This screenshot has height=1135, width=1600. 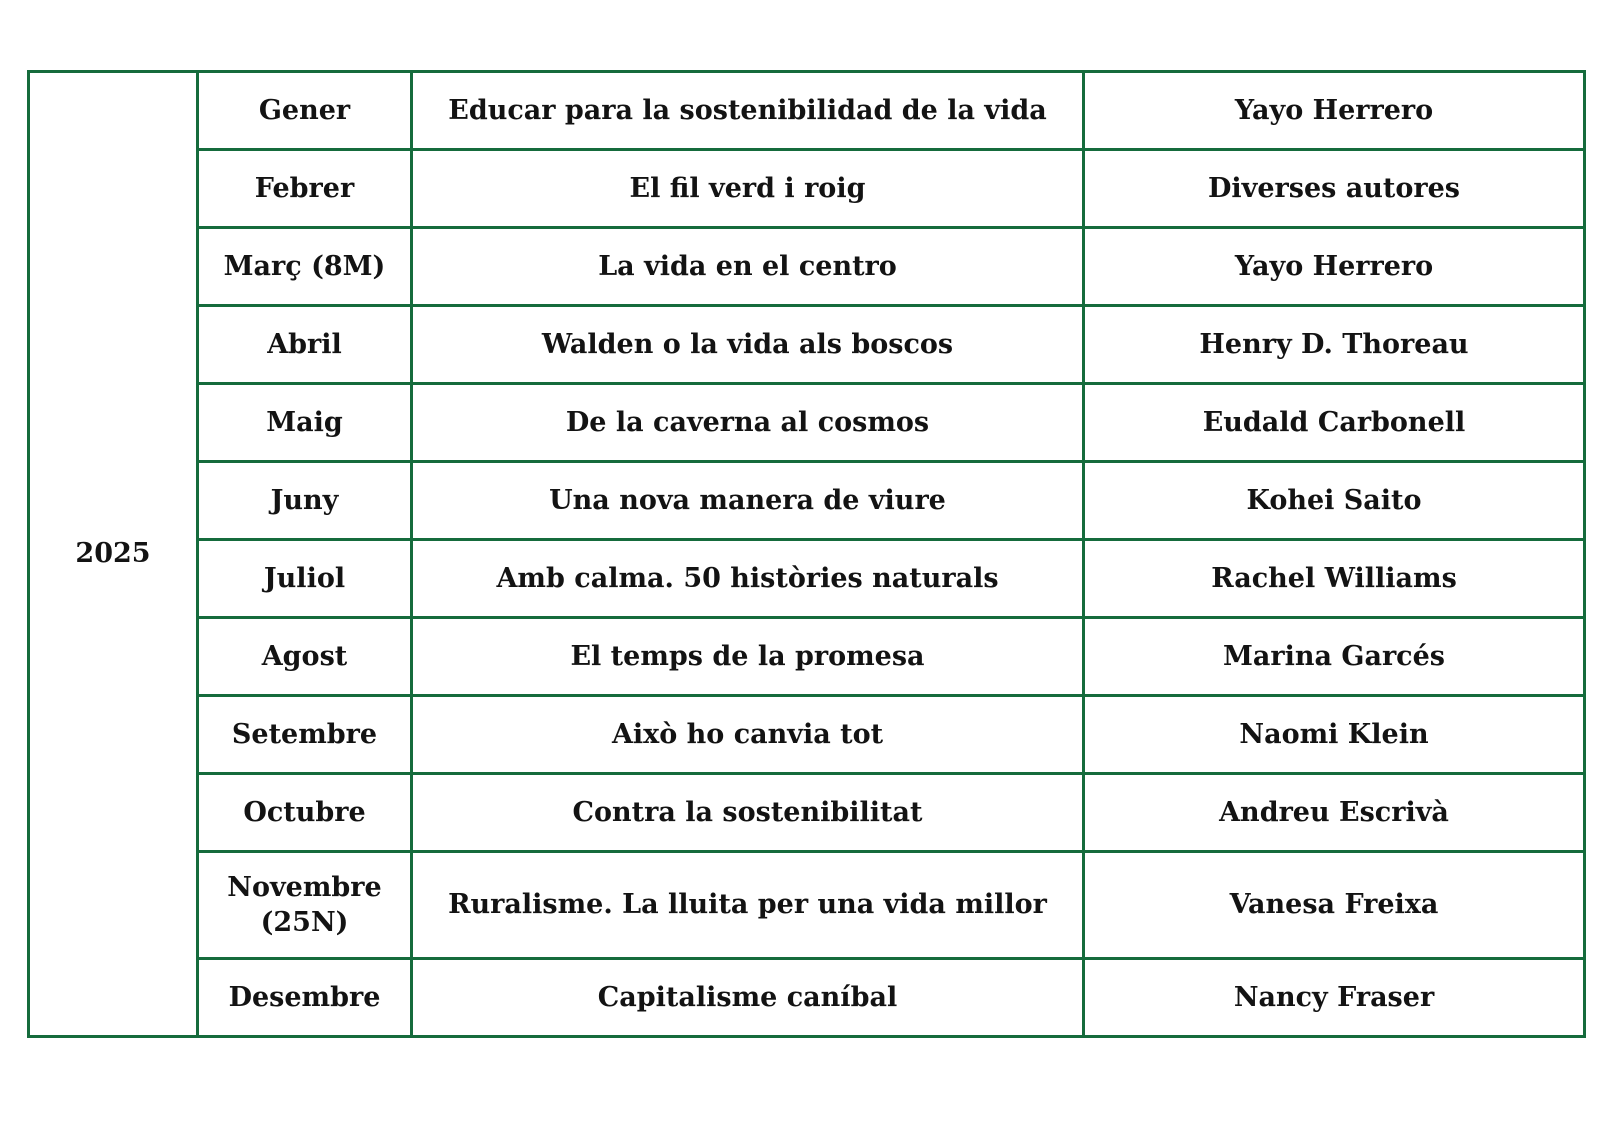 I want to click on author-cell: Andreu Escrivà, so click(x=1334, y=812).